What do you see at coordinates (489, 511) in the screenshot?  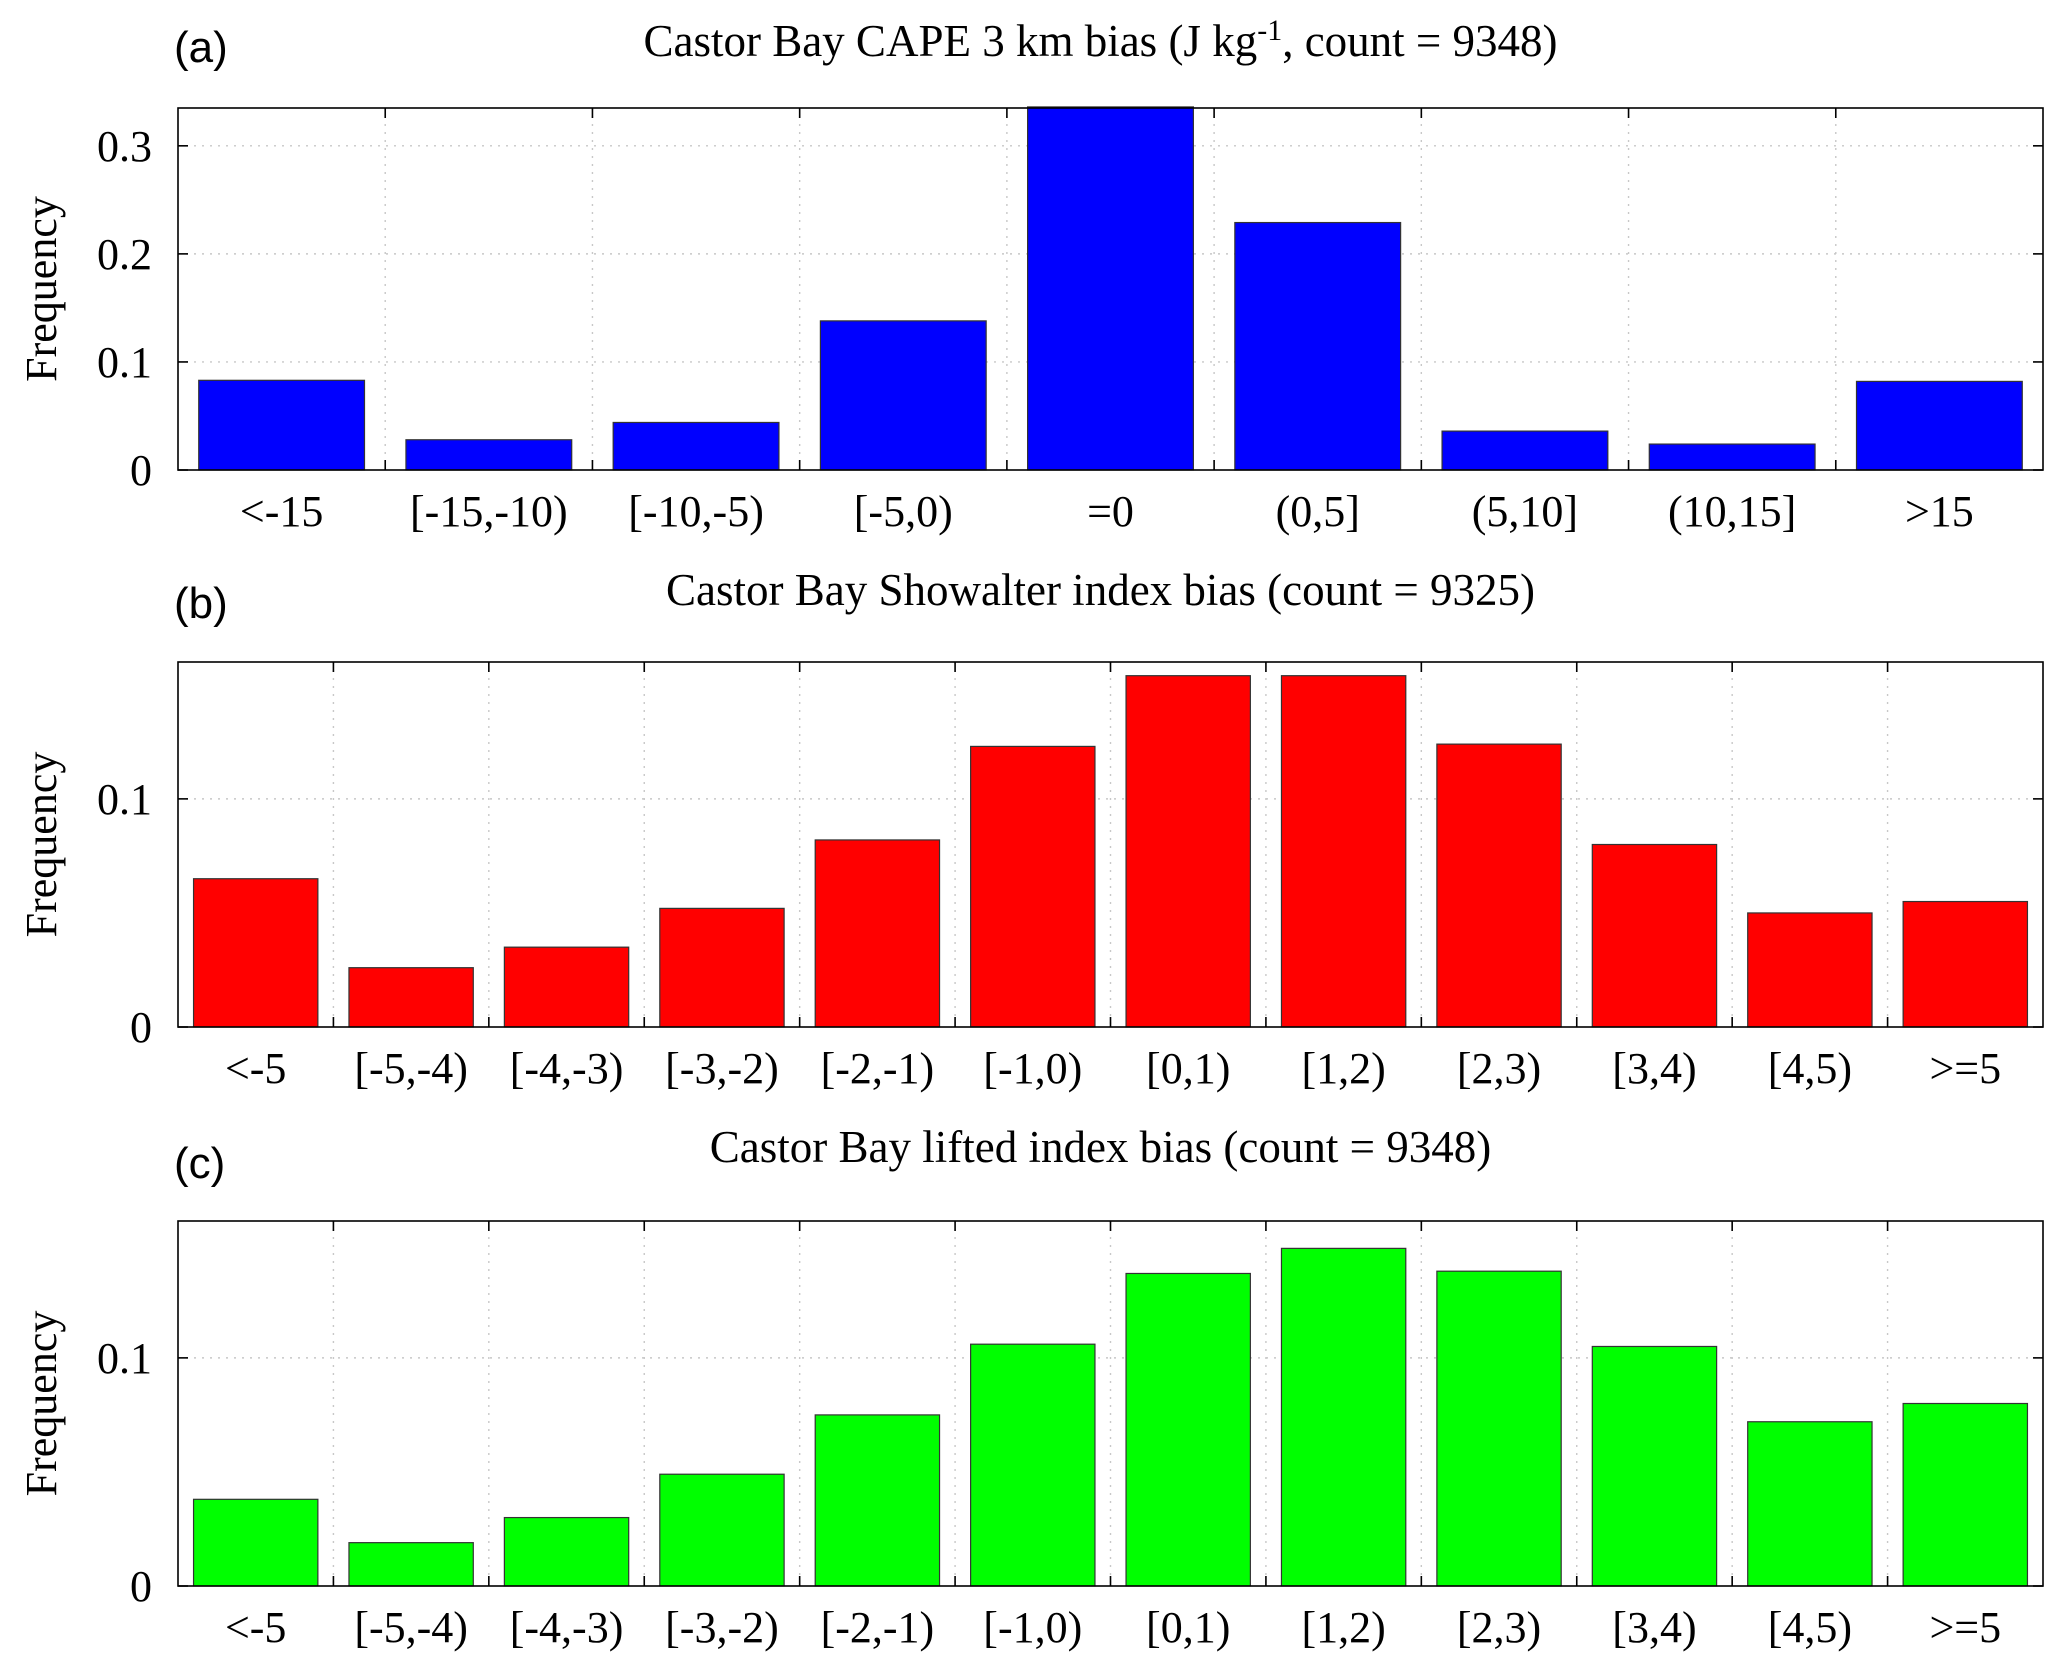 I see `x-tick-label: [-15,-10)` at bounding box center [489, 511].